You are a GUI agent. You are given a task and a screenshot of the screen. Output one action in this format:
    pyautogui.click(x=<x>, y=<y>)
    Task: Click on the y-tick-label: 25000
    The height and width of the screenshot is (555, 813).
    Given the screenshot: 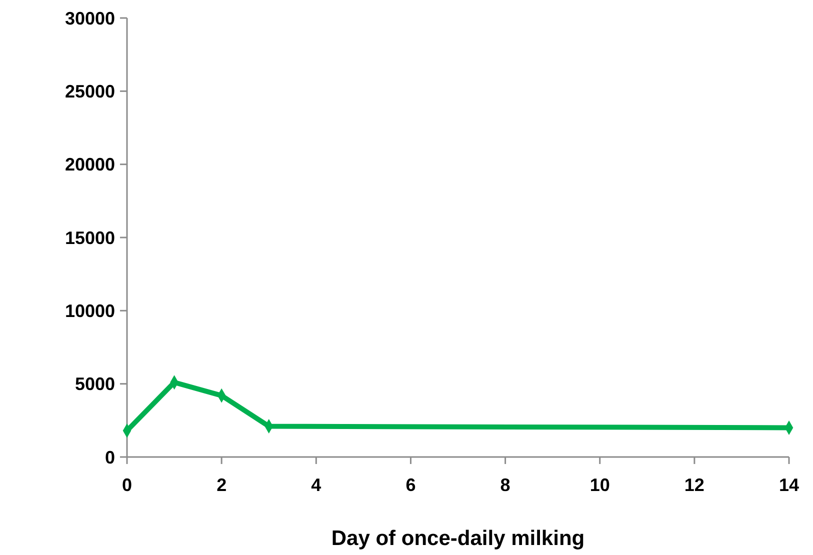 What is the action you would take?
    pyautogui.click(x=89, y=91)
    